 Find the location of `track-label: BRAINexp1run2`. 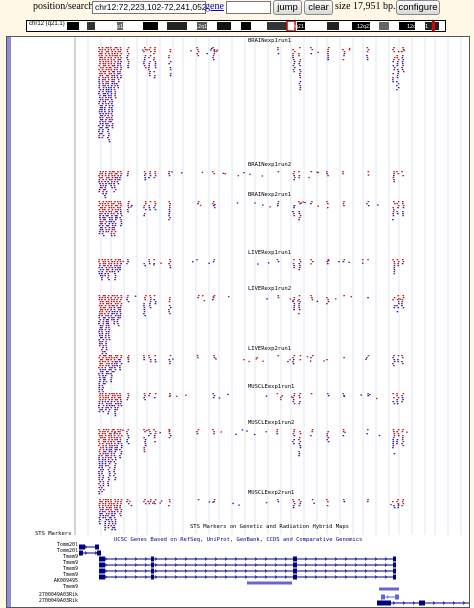

track-label: BRAINexp1run2 is located at coordinates (270, 165).